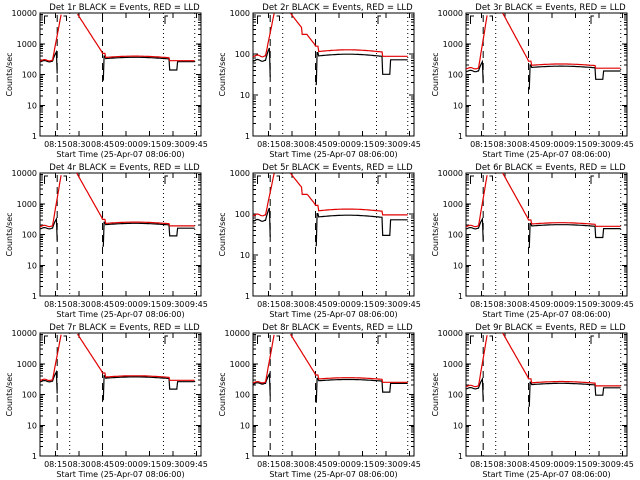 This screenshot has width=640, height=480. What do you see at coordinates (124, 328) in the screenshot?
I see `panel-title: Det 7r BLACK = Events, RED = LLD` at bounding box center [124, 328].